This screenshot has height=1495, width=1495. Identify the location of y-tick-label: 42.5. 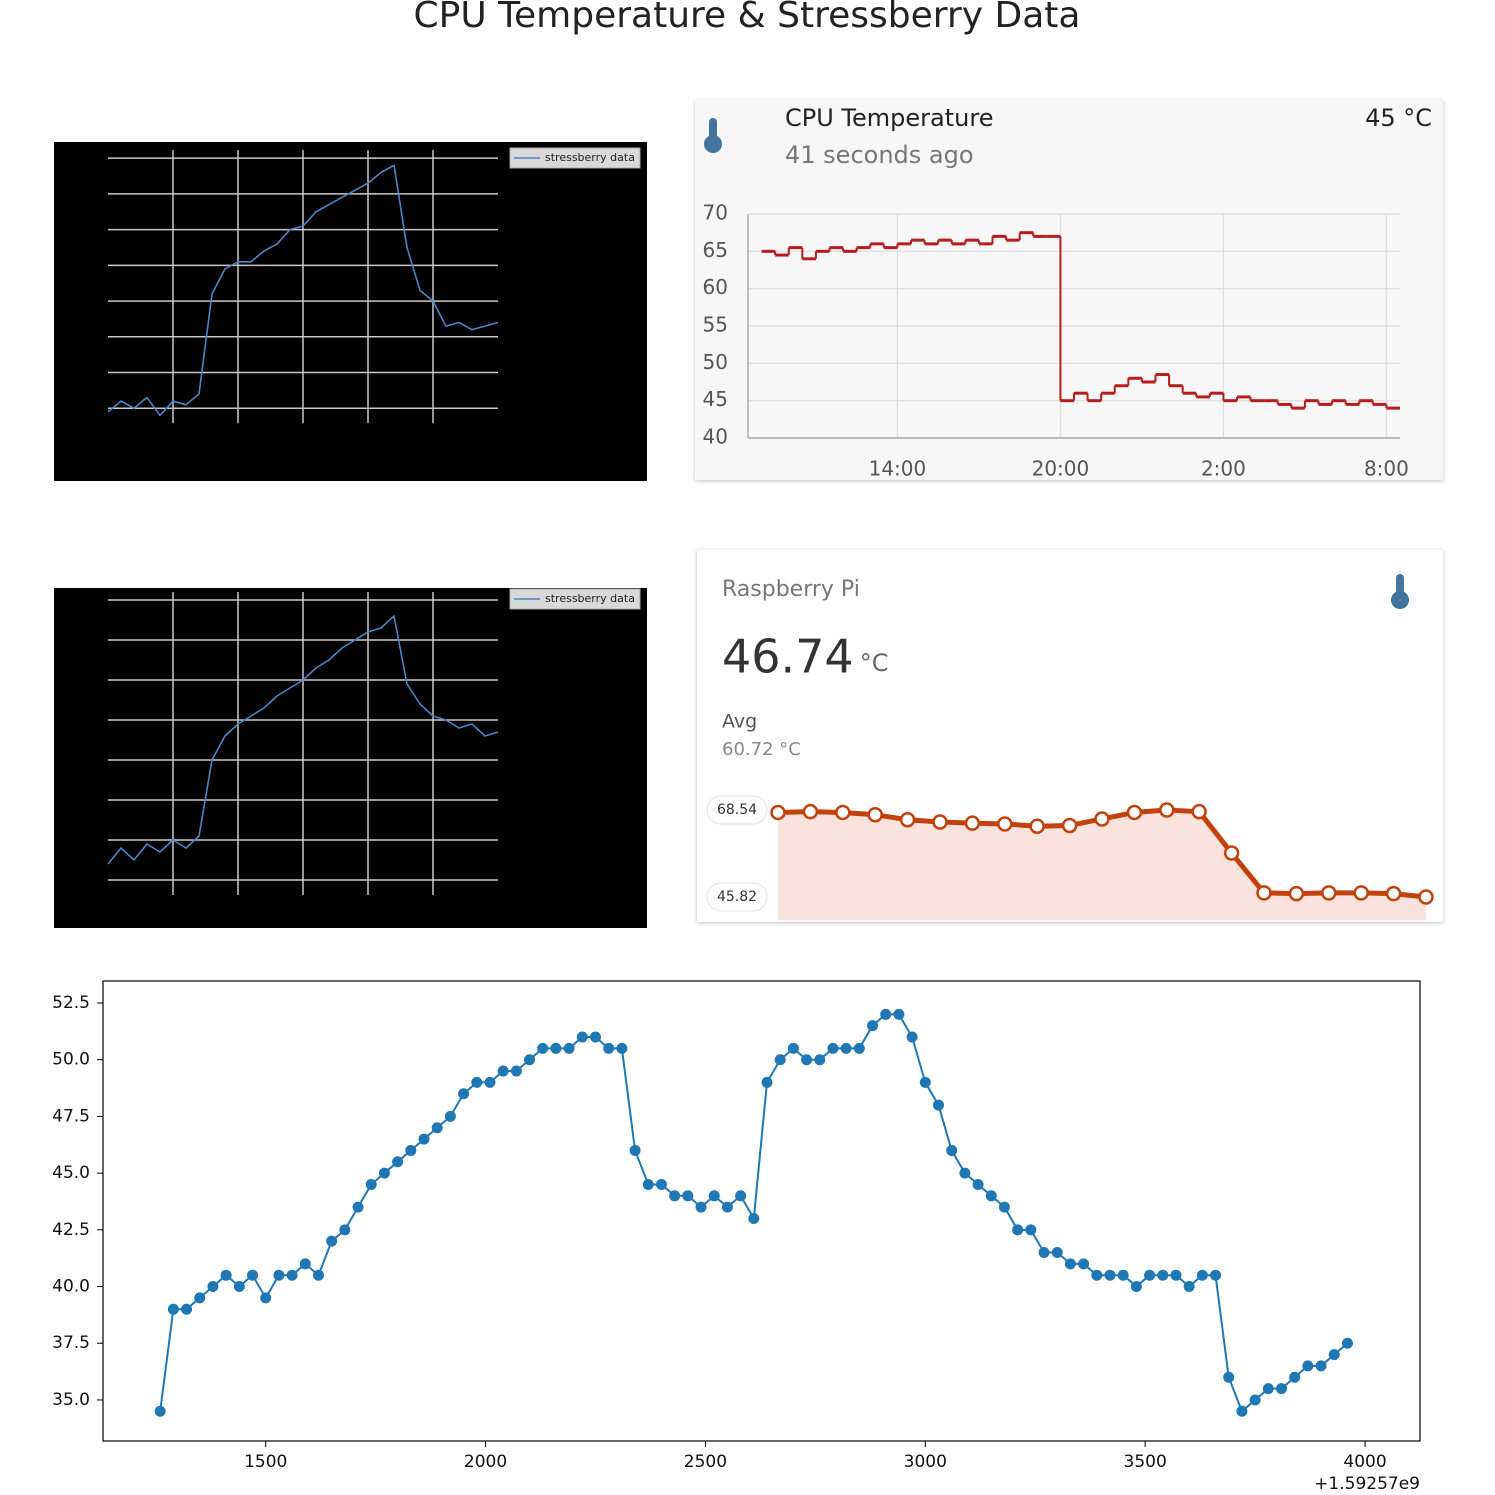
(71, 1230).